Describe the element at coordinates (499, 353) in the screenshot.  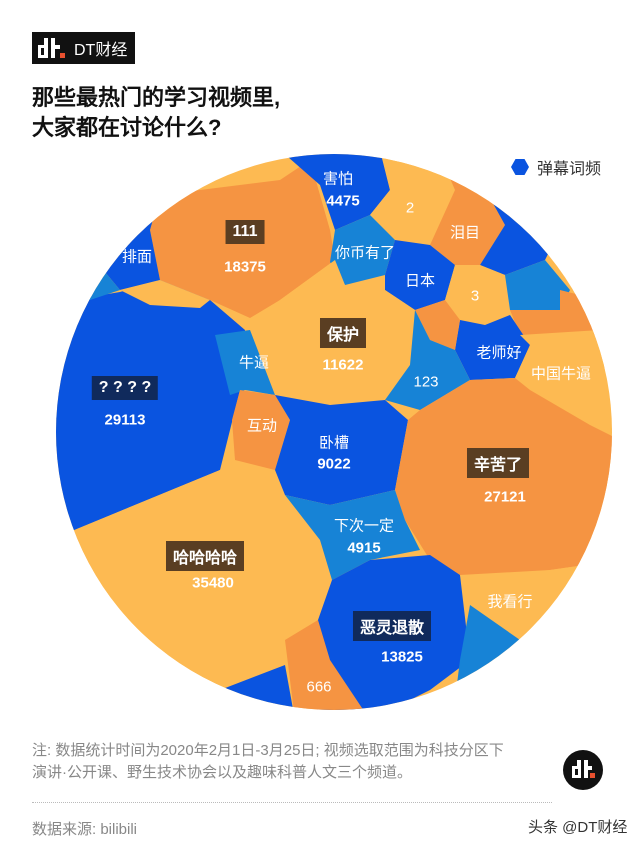
I see `label-laoshi: 老师好` at that location.